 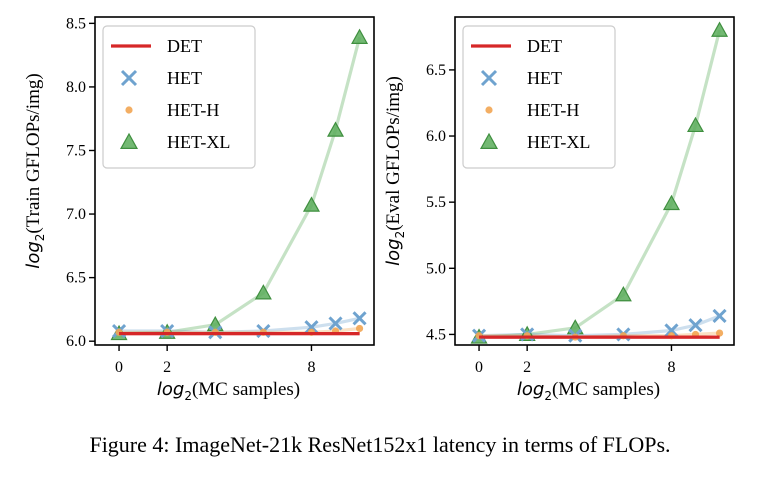 I want to click on y-tick-label: 7.0, so click(x=76, y=214).